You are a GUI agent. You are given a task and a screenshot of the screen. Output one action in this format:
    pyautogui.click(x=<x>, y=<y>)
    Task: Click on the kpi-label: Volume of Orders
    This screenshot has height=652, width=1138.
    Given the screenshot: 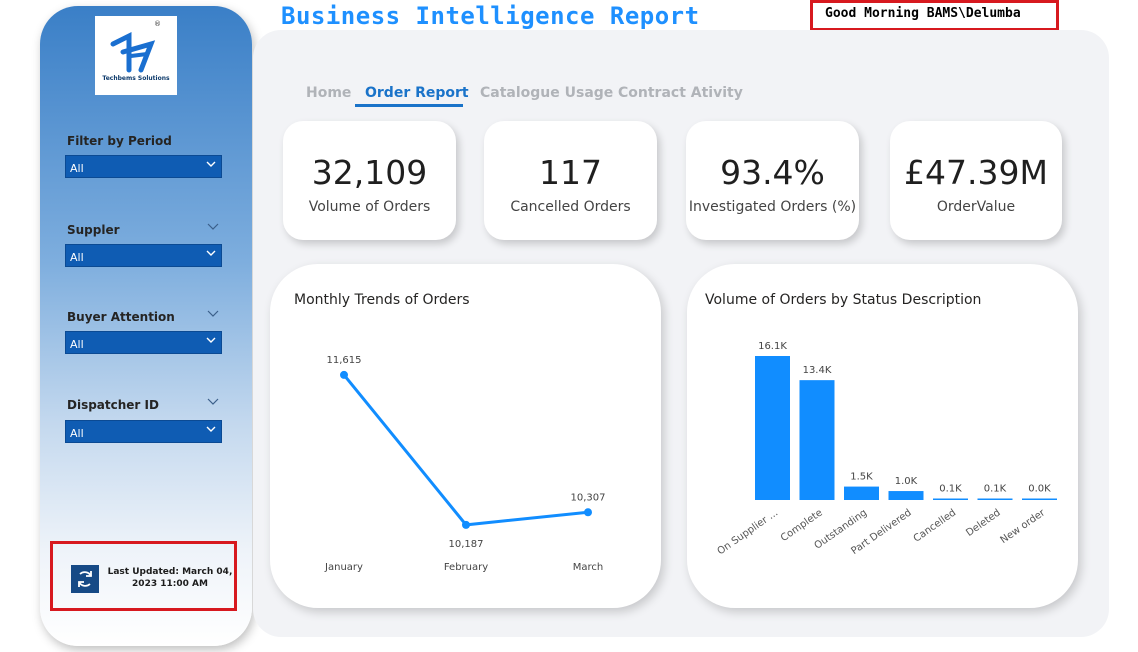 What is the action you would take?
    pyautogui.click(x=369, y=207)
    